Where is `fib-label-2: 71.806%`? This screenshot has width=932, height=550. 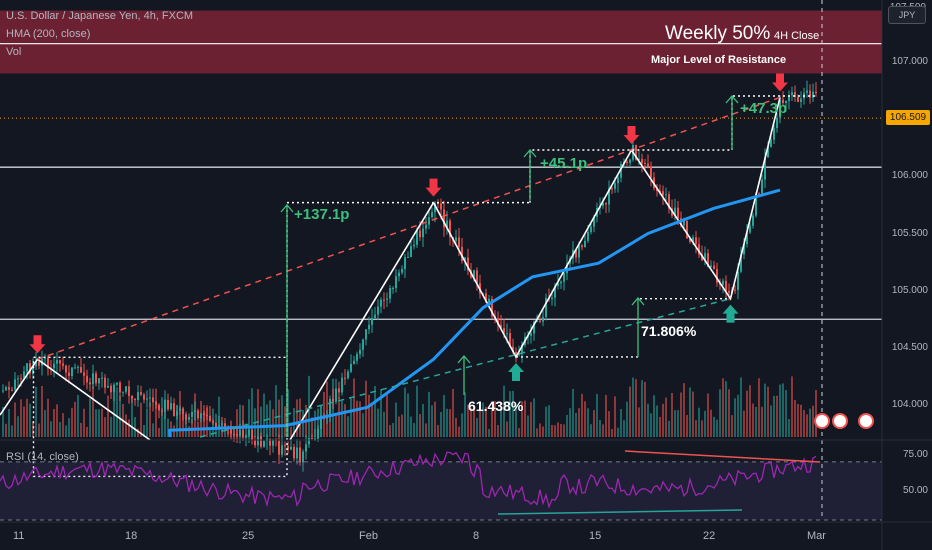
fib-label-2: 71.806% is located at coordinates (669, 331).